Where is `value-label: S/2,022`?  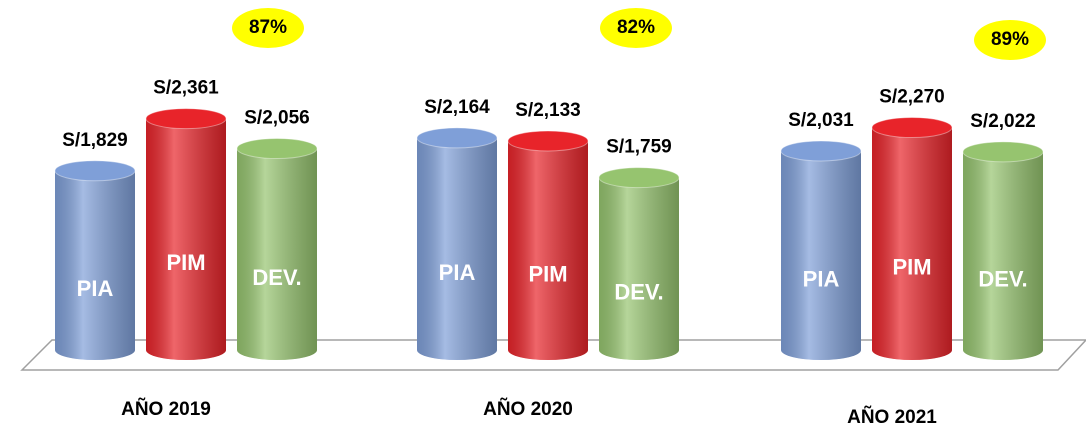
value-label: S/2,022 is located at coordinates (1003, 121).